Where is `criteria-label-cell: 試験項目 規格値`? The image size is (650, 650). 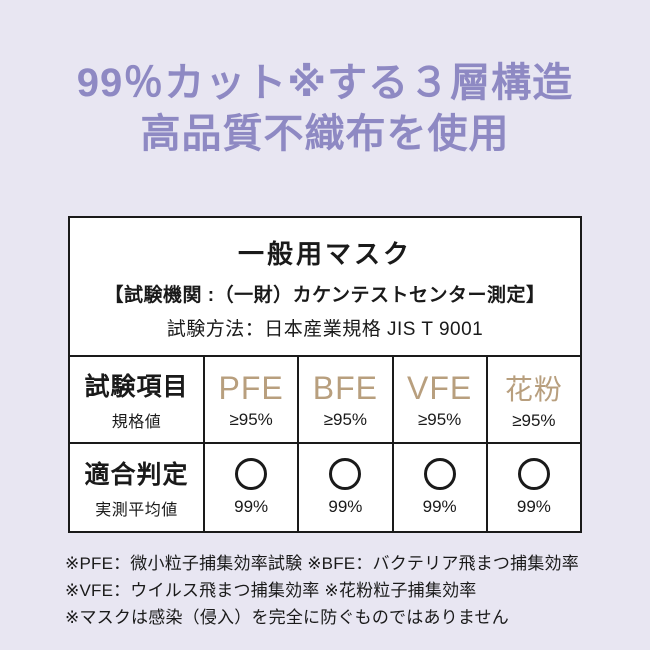
criteria-label-cell: 試験項目 規格値 is located at coordinates (136, 399).